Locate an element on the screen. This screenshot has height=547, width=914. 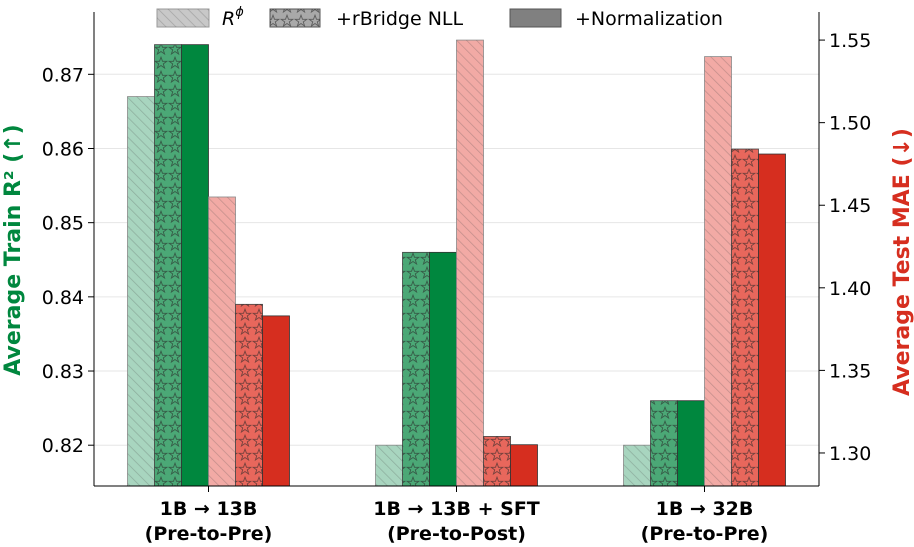
right-tick-label: 1.45 is located at coordinates (850, 206).